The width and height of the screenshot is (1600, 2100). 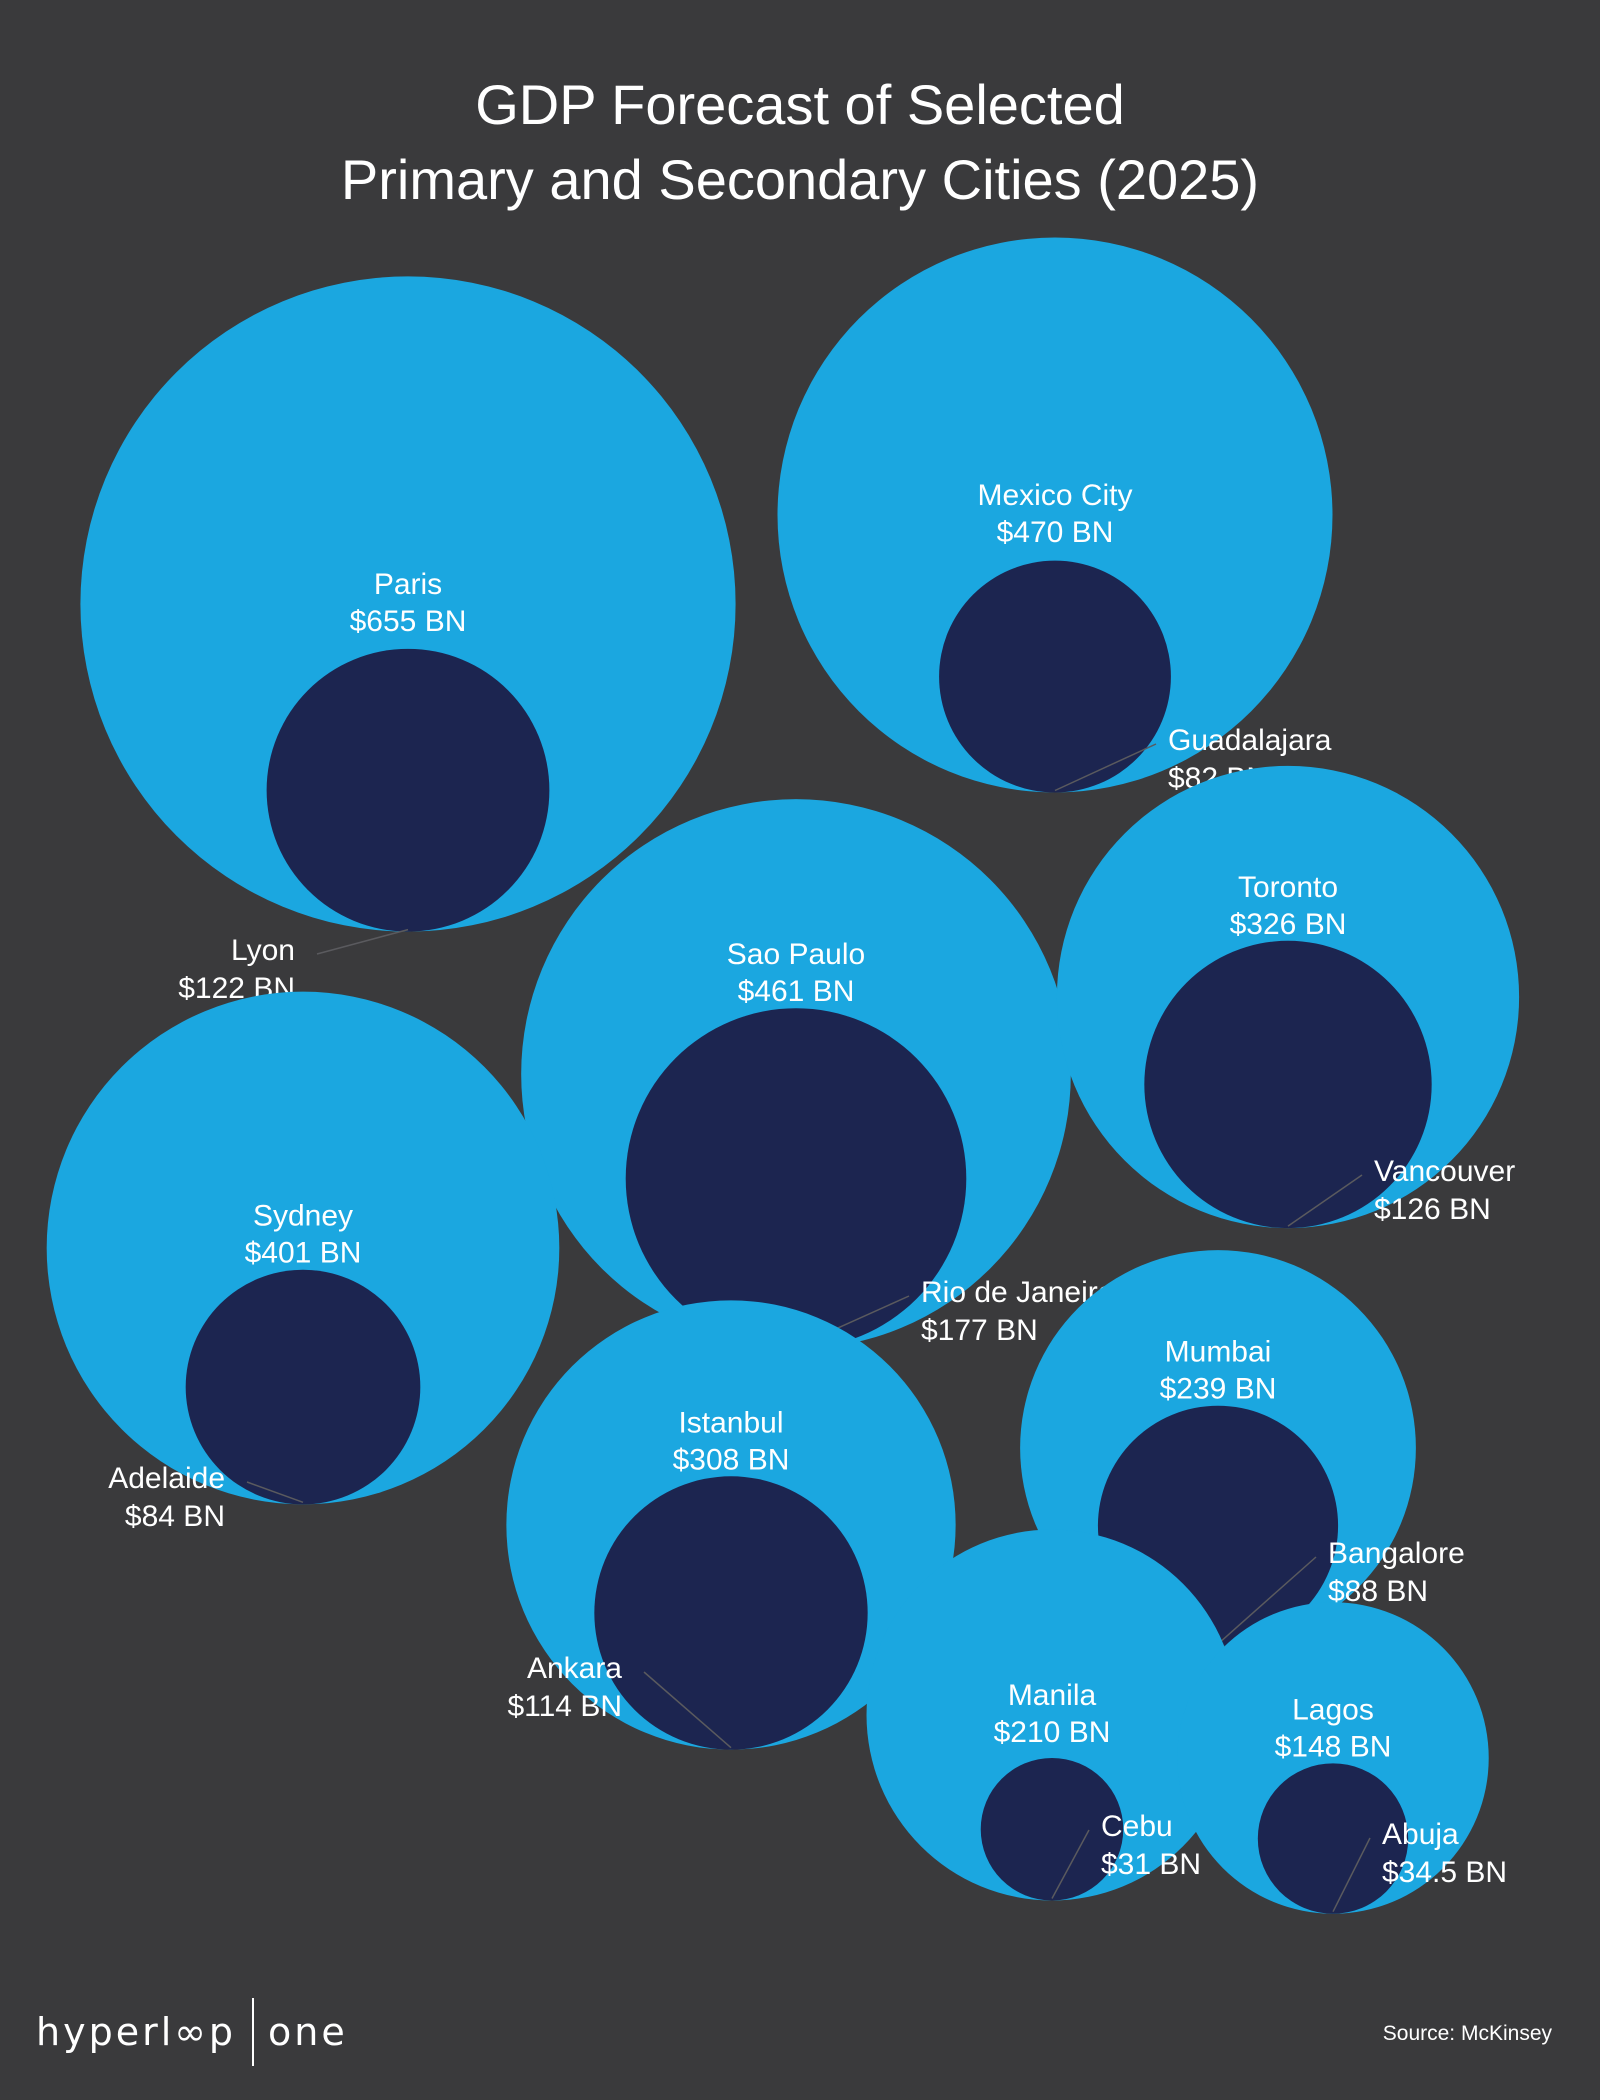 What do you see at coordinates (574, 1668) in the screenshot?
I see `label-ankara-name: Ankara` at bounding box center [574, 1668].